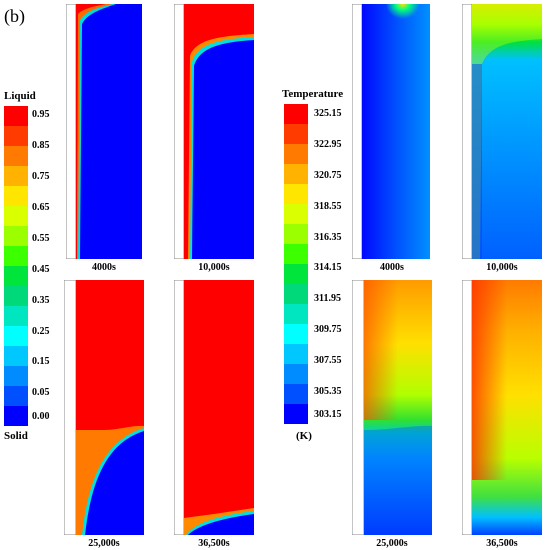 This screenshot has height=550, width=545. I want to click on liquid-tick: 0.95, so click(41, 114).